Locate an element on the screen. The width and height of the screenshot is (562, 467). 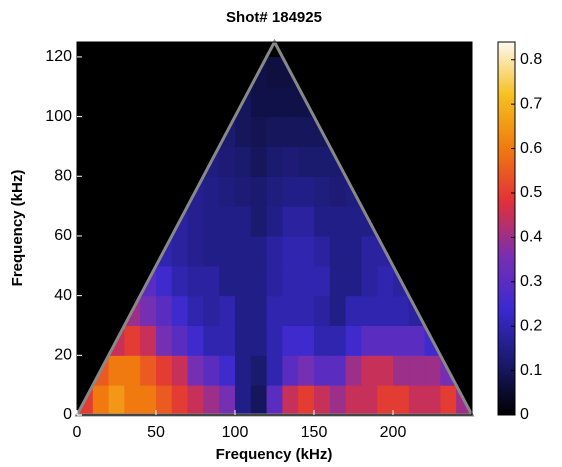
x-tick-label: 150 is located at coordinates (314, 432).